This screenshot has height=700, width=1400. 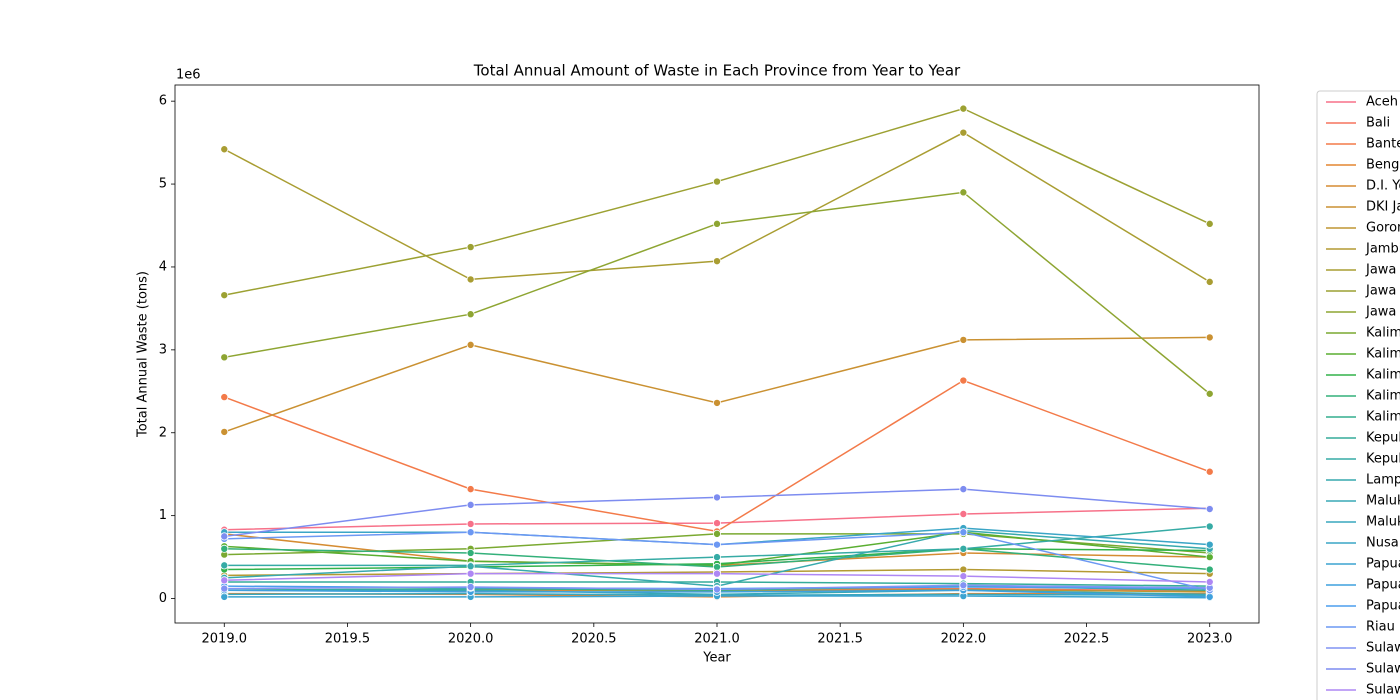 I want to click on legend-label: Gorontalo, so click(x=1383, y=228).